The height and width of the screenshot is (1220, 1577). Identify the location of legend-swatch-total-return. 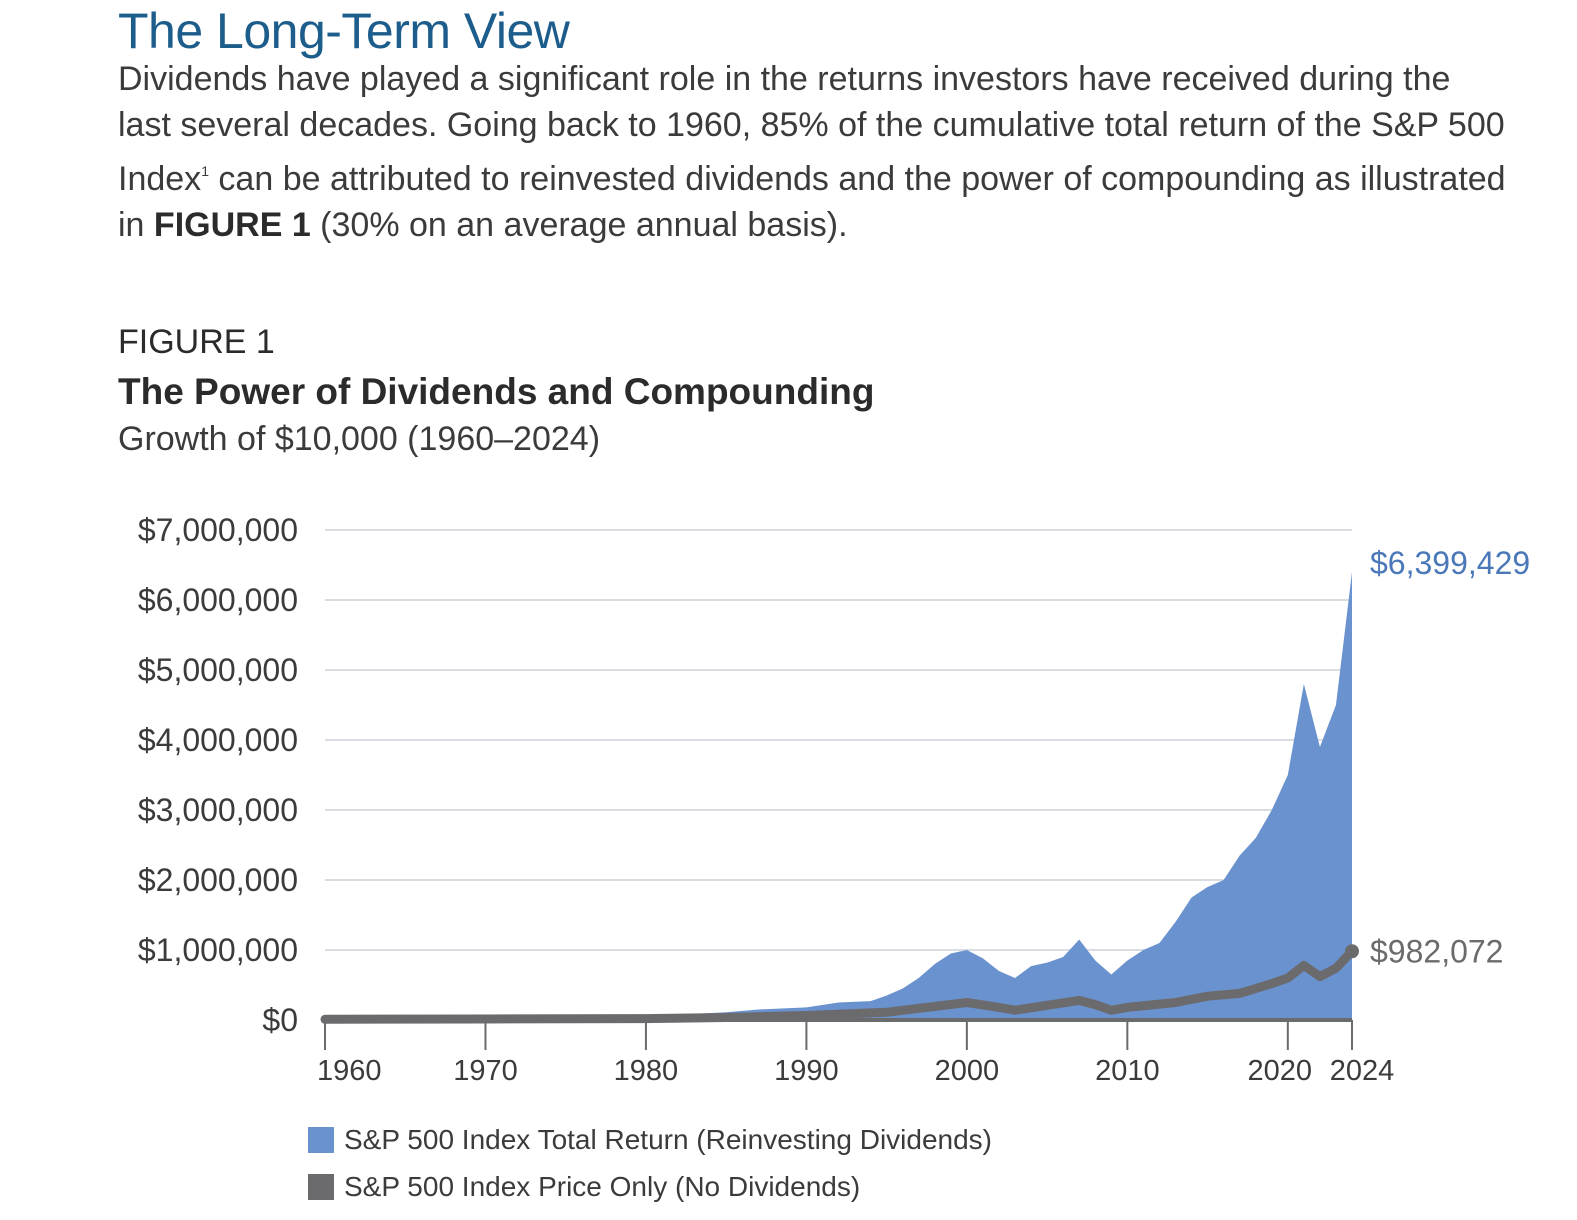
(321, 1139).